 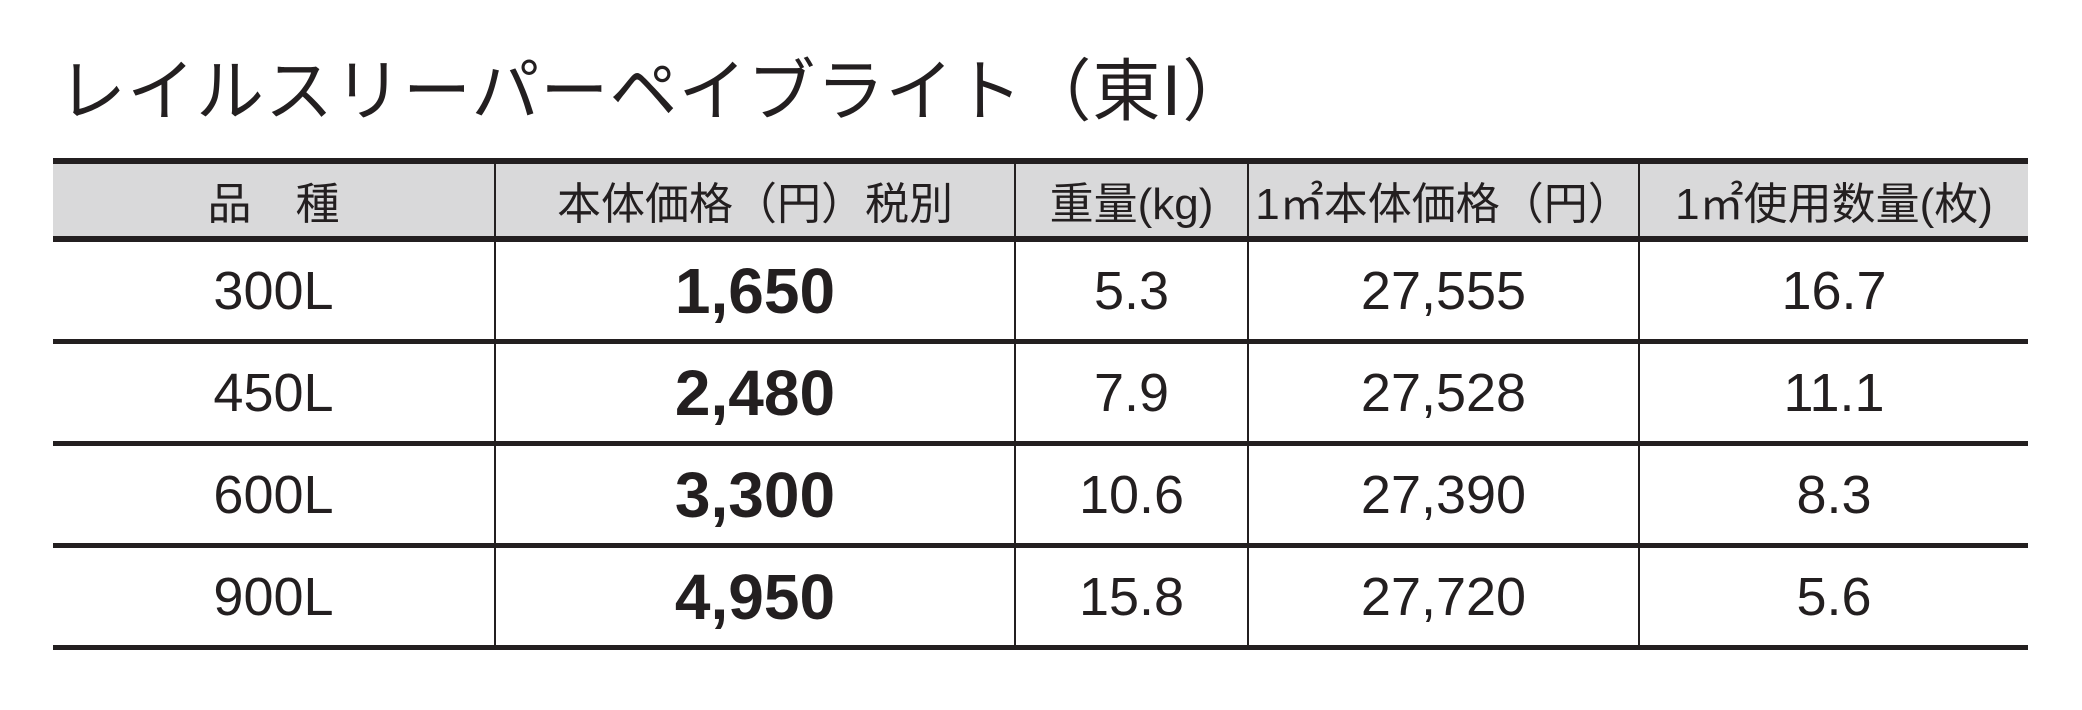 I want to click on cell-price-per-m2: 27,555, so click(x=1443, y=291).